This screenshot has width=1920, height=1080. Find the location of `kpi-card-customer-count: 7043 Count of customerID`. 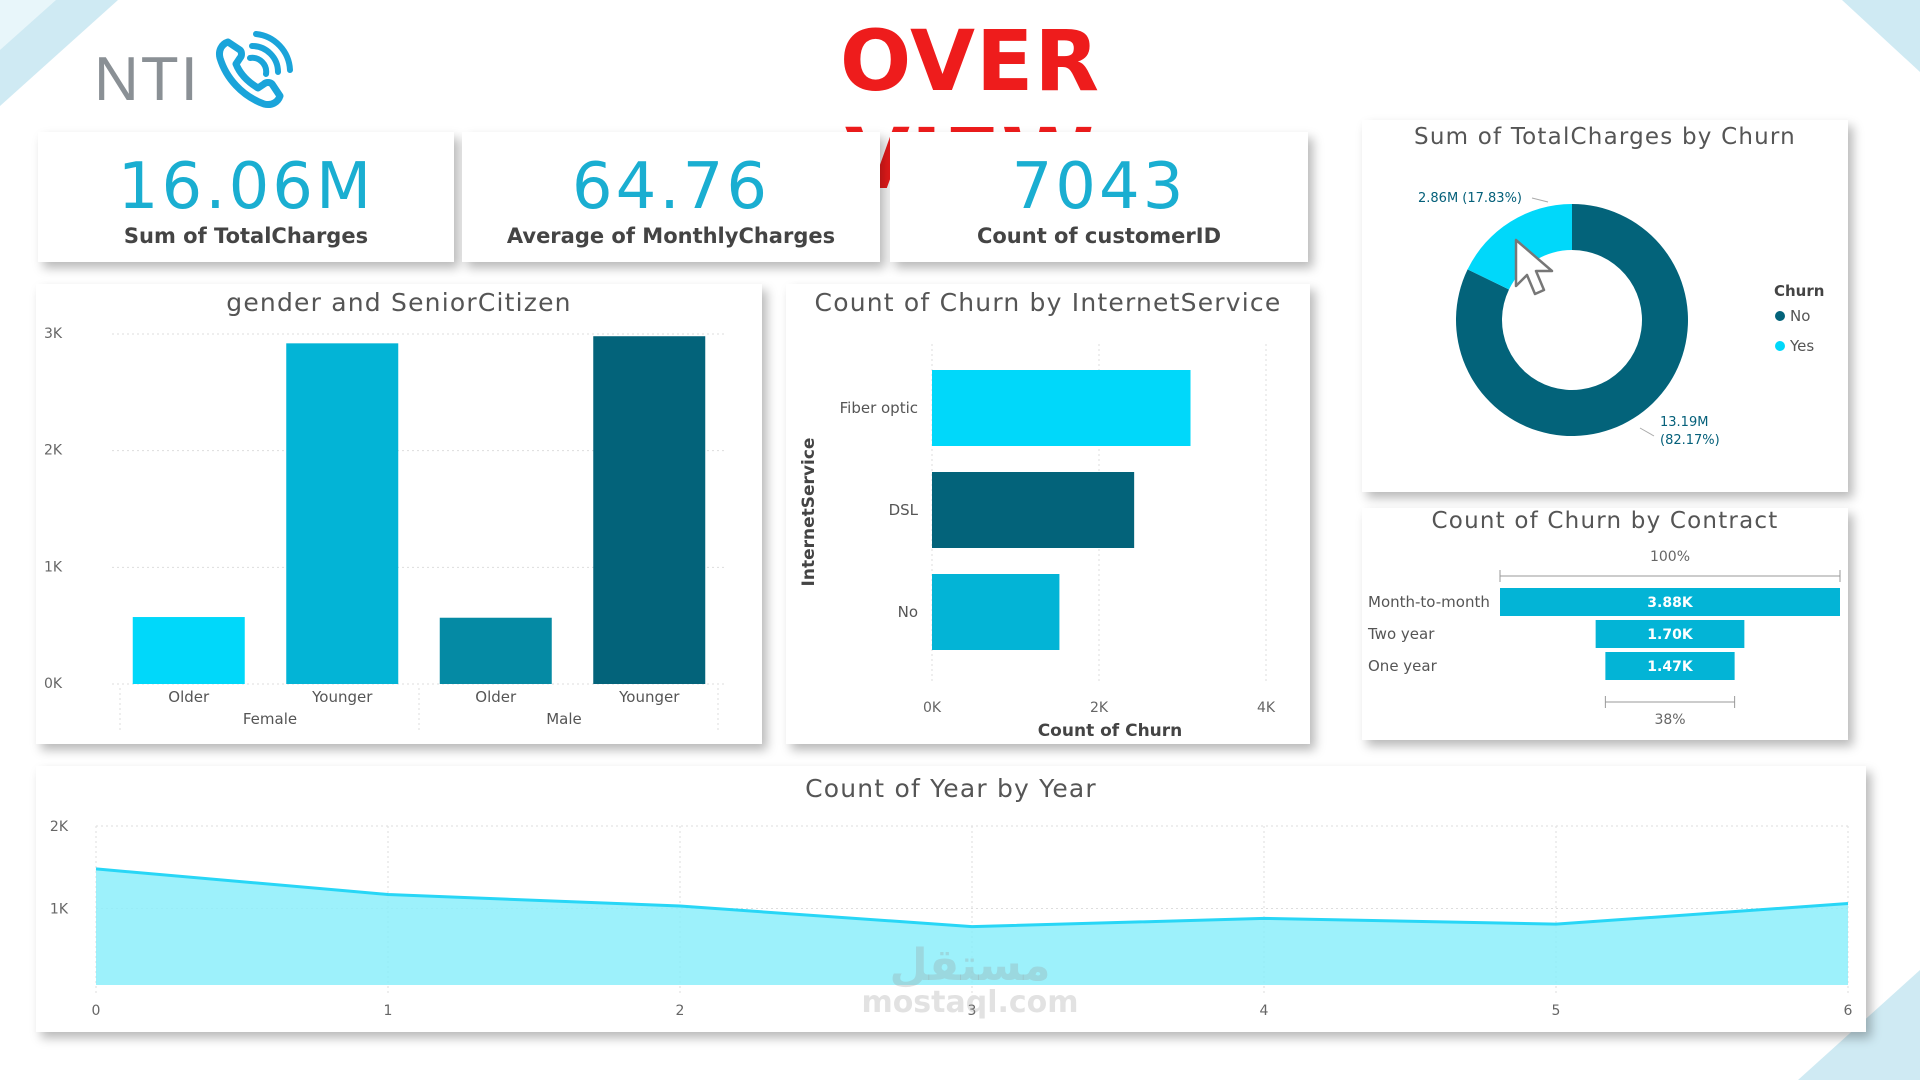

kpi-card-customer-count: 7043 Count of customerID is located at coordinates (1099, 197).